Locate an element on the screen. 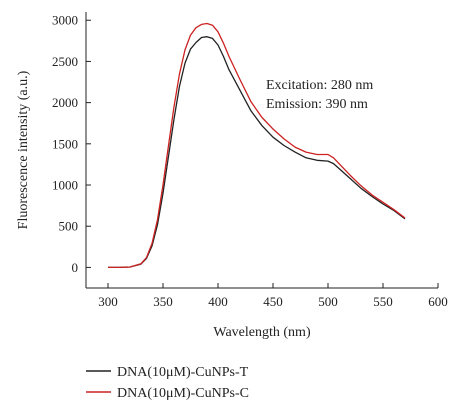  y-tick-label: 2000 is located at coordinates (65, 102).